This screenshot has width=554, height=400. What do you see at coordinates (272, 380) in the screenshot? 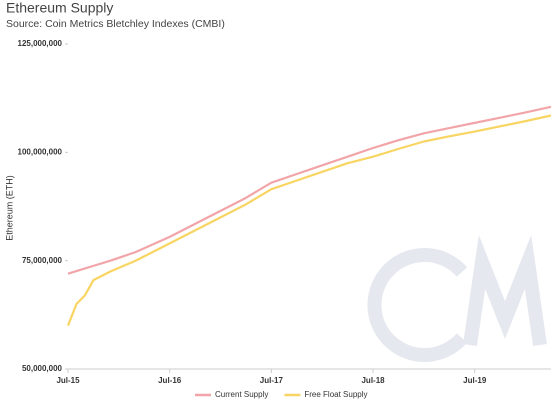
I see `x-tick-label: Jul-17` at bounding box center [272, 380].